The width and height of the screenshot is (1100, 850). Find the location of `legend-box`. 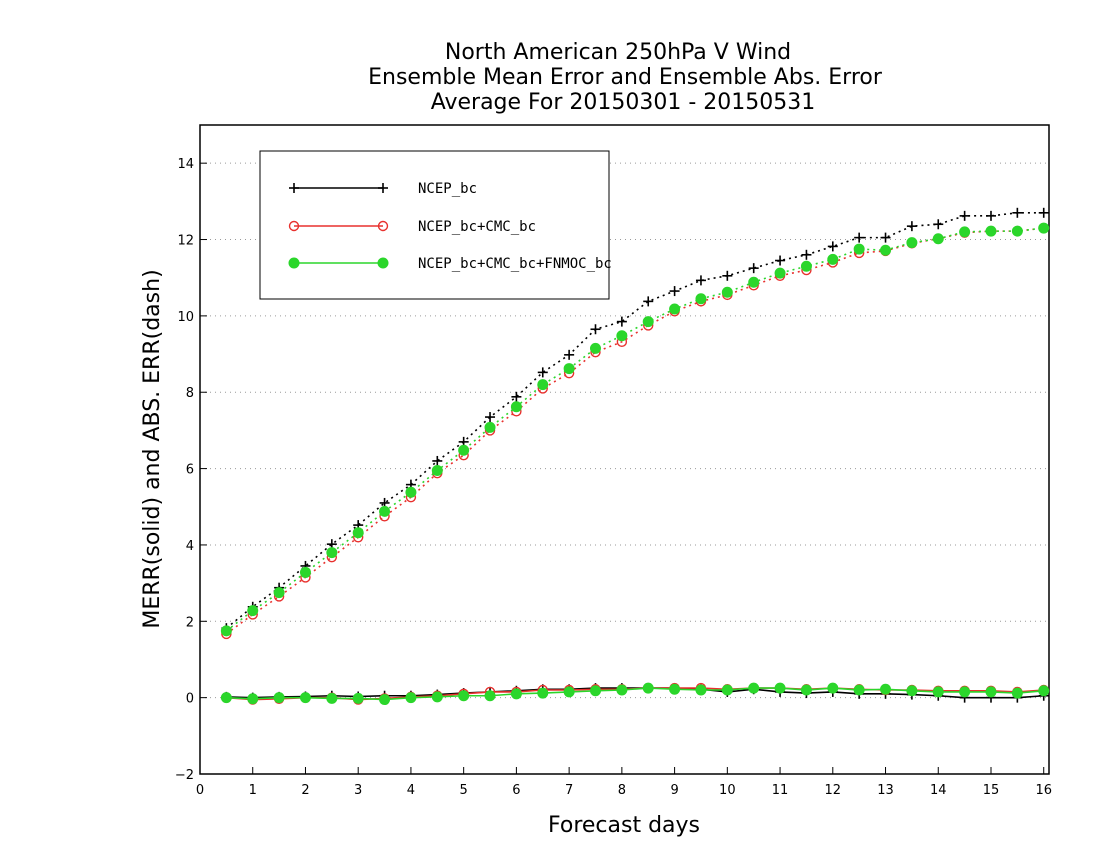

legend-box is located at coordinates (434, 225).